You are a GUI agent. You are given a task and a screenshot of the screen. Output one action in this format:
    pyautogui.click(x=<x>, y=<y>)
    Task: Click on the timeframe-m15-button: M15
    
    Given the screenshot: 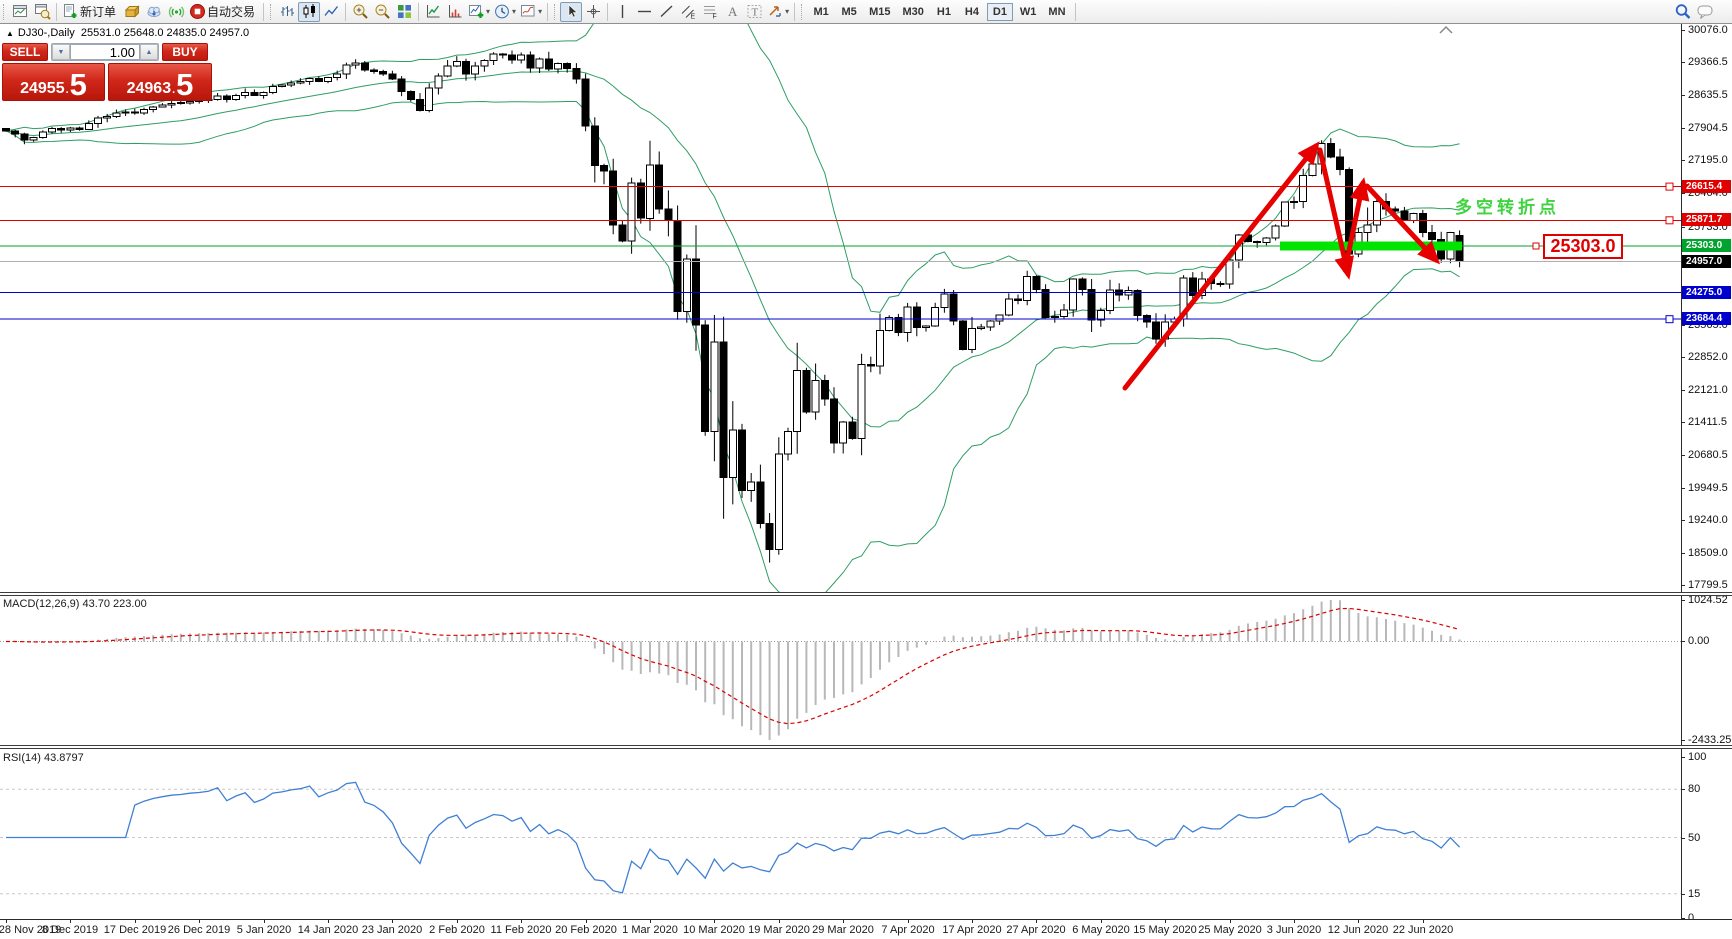 What is the action you would take?
    pyautogui.click(x=879, y=12)
    